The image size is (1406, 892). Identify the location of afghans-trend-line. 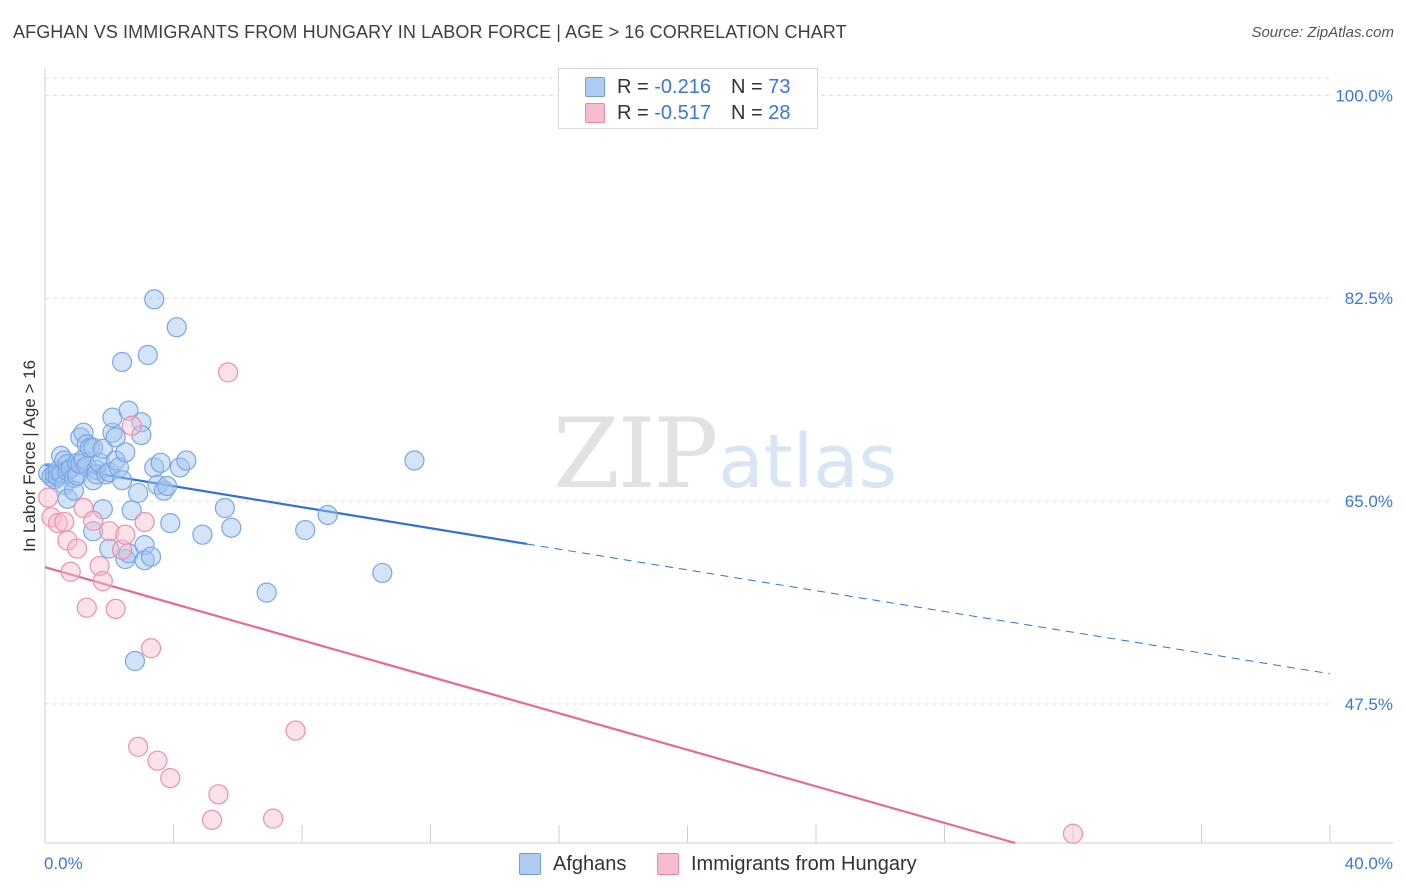
(286, 505).